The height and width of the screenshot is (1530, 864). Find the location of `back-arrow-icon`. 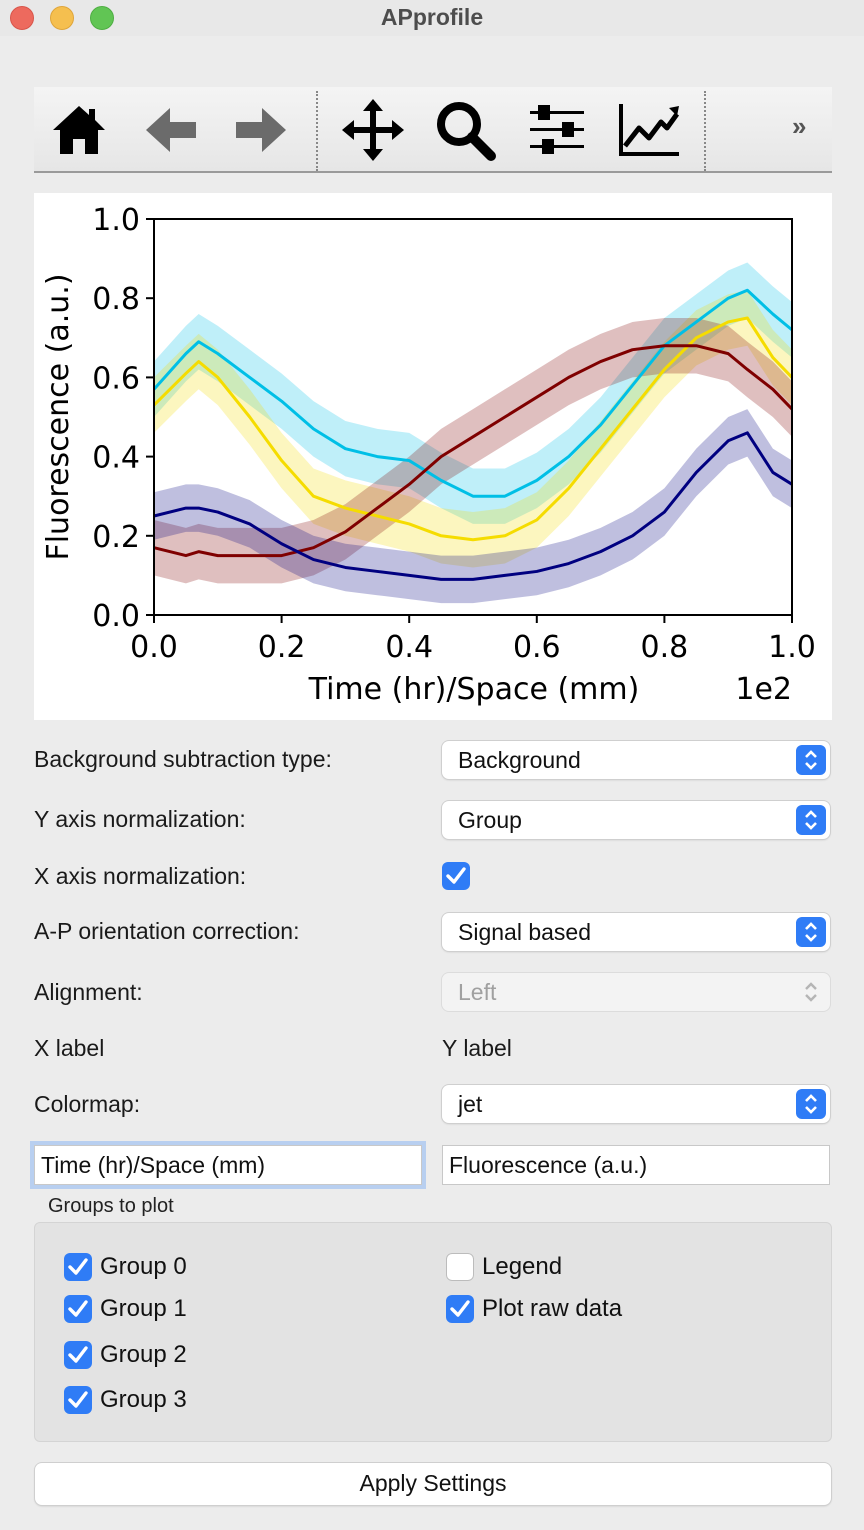

back-arrow-icon is located at coordinates (171, 130).